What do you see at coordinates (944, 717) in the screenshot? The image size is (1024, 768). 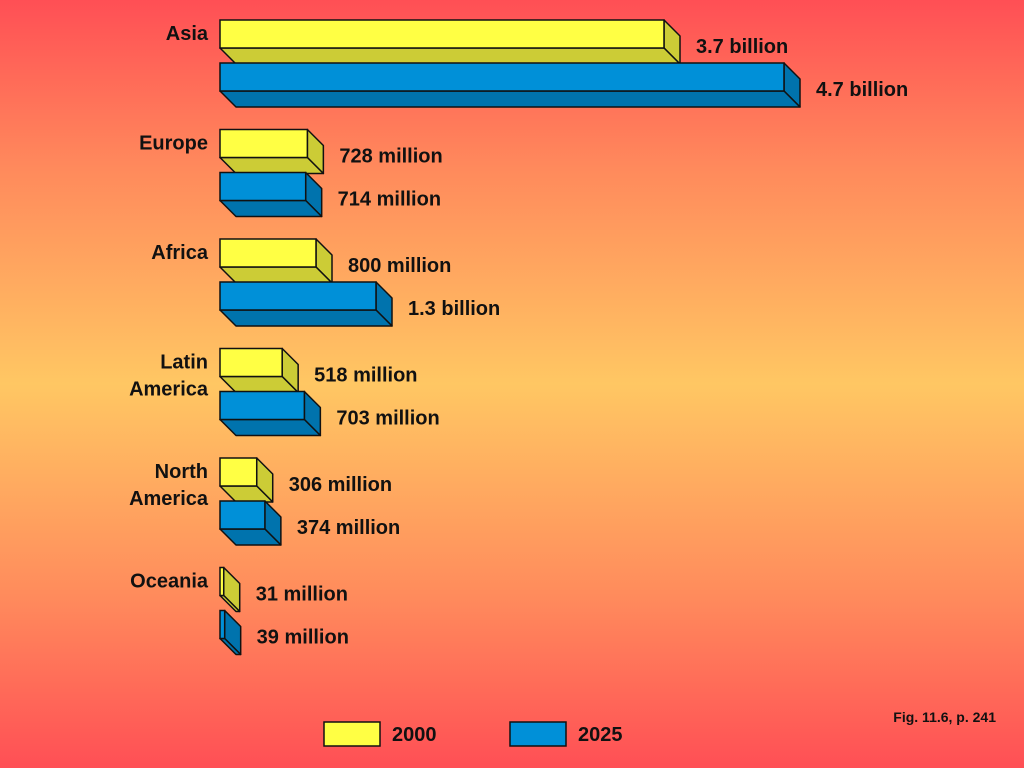 I see `figure-caption: Fig. 11.6, p. 241` at bounding box center [944, 717].